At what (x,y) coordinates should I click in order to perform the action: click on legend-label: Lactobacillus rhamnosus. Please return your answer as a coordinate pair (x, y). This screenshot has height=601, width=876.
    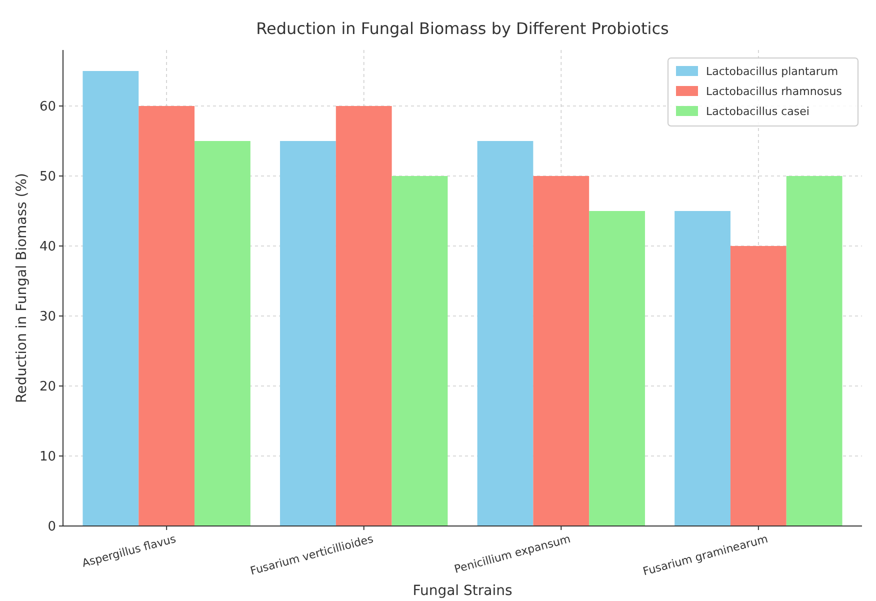
    Looking at the image, I should click on (774, 91).